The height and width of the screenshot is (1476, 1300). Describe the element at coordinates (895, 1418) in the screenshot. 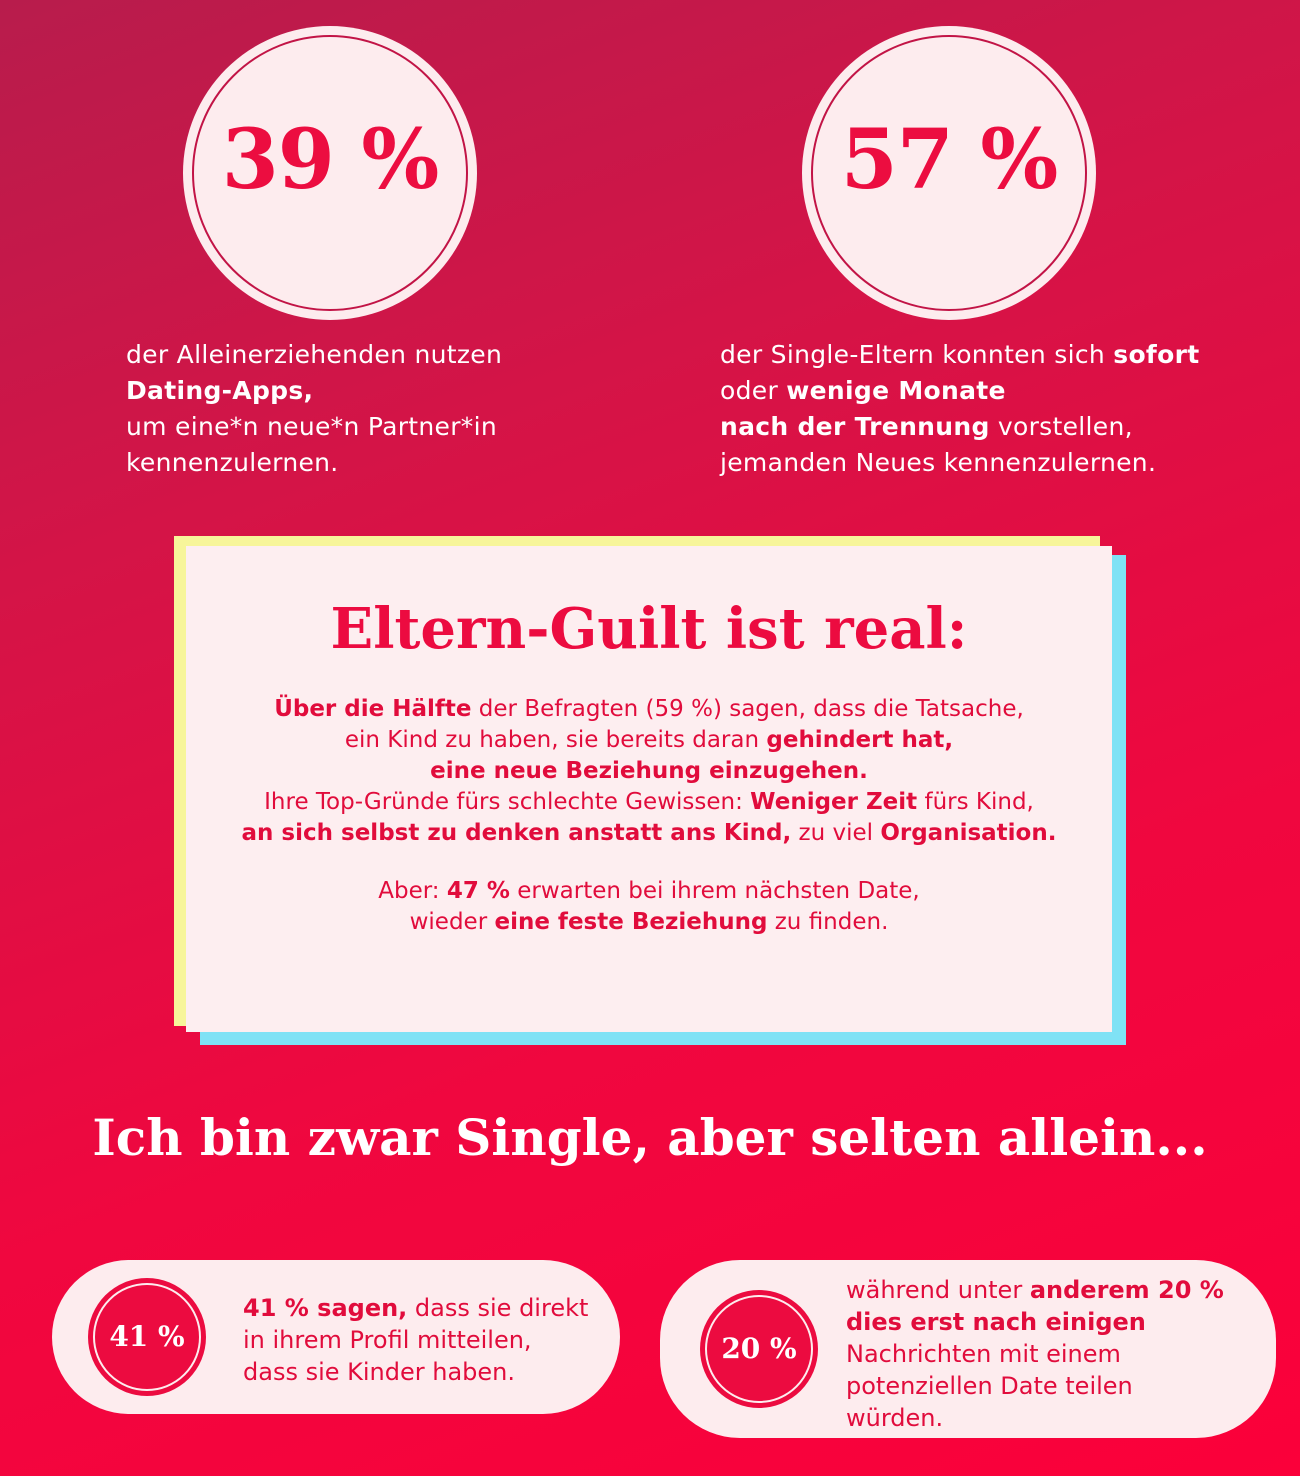

I see `text-segment: würden.` at that location.